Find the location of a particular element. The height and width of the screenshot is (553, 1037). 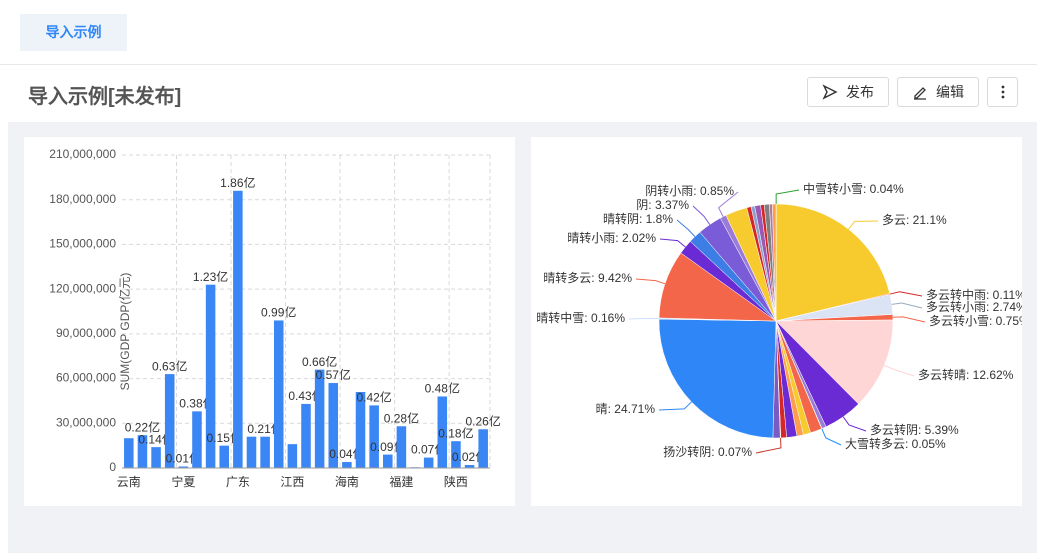

data-label: 晴转中雪: 0.16% is located at coordinates (580, 317).